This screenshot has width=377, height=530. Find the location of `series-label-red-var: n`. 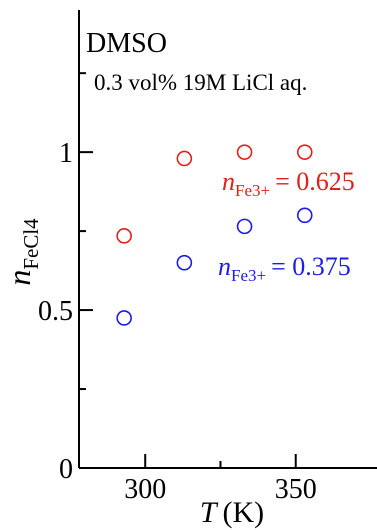

series-label-red-var: n is located at coordinates (228, 181).